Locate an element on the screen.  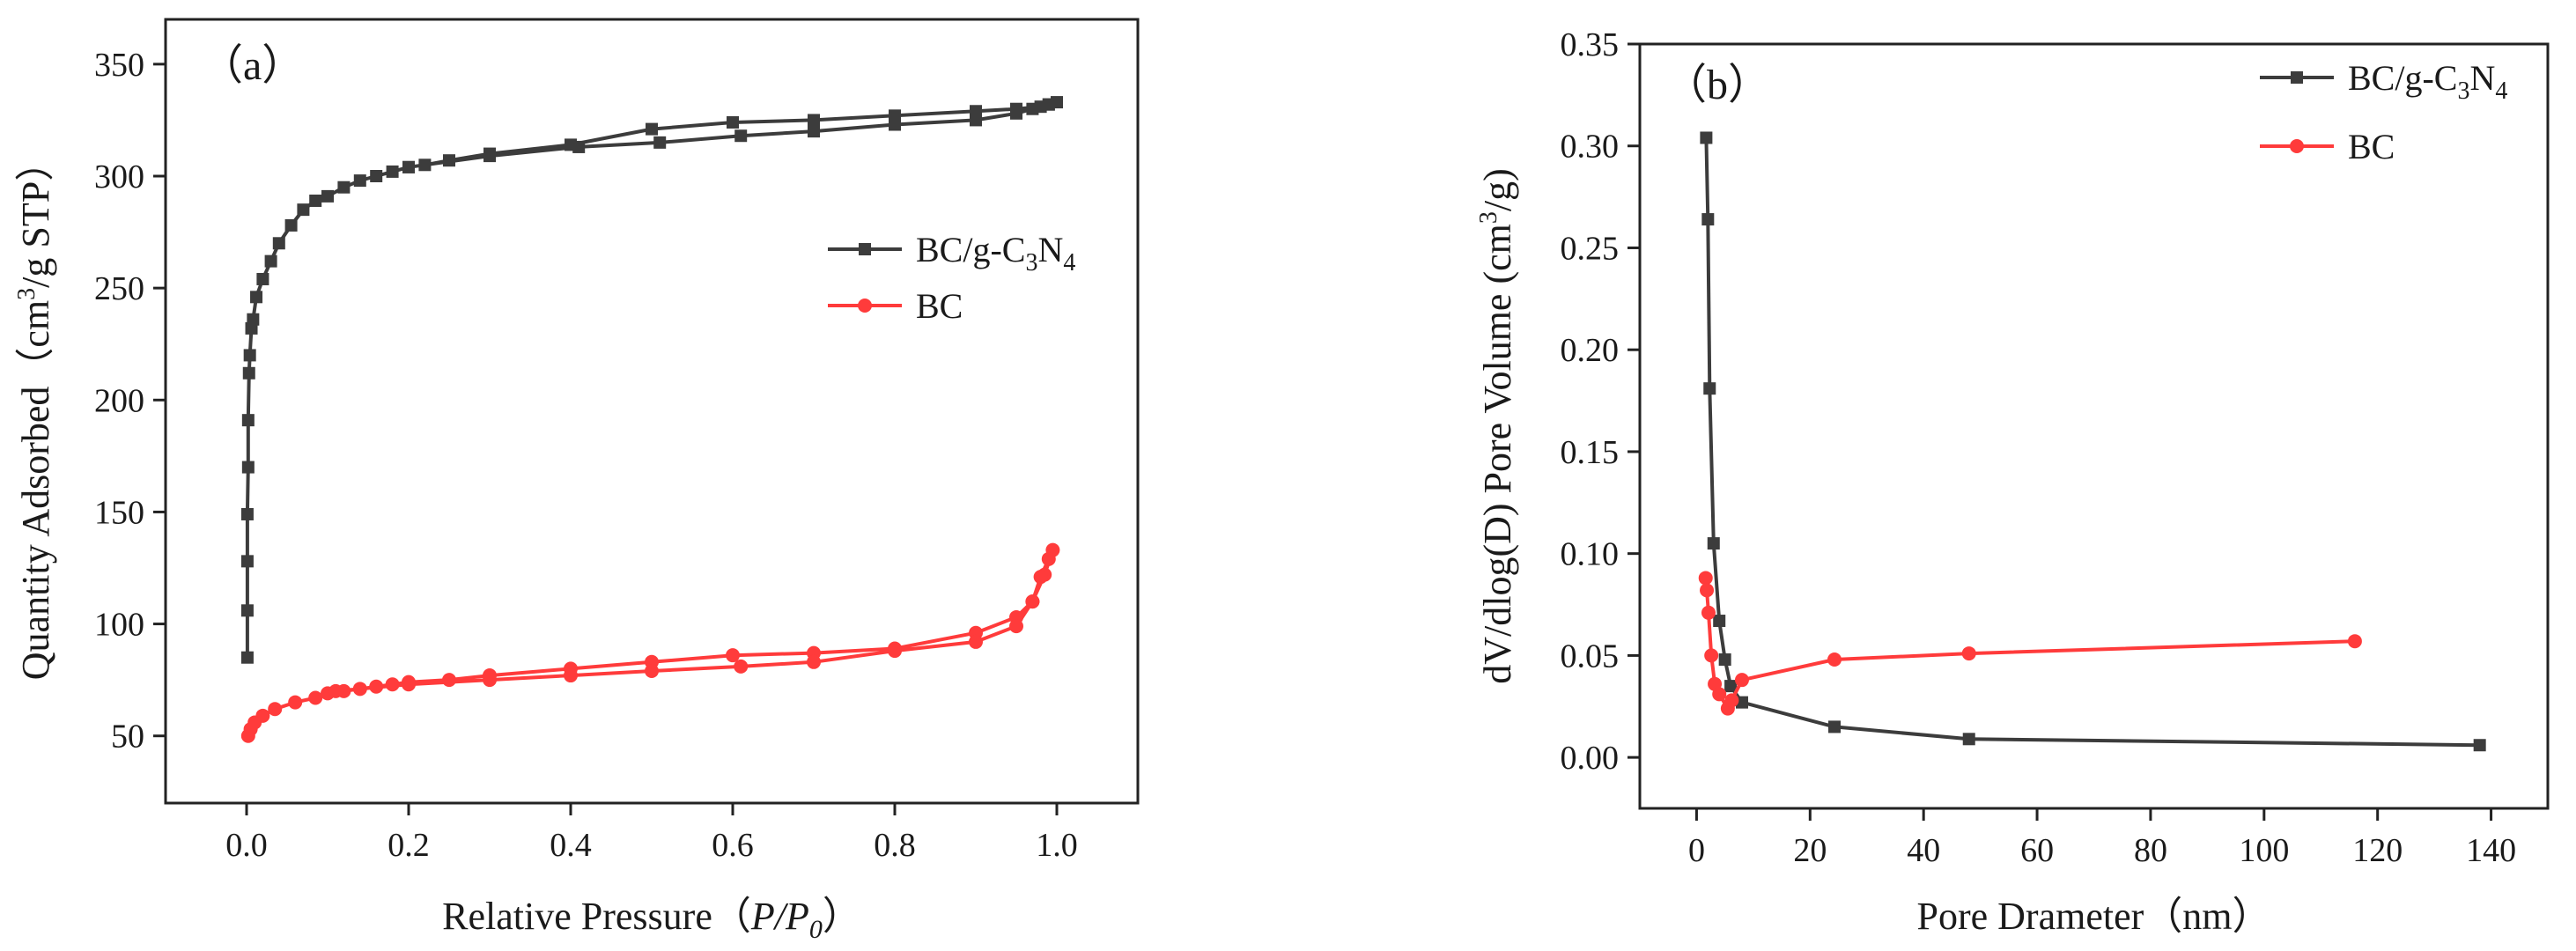
y-tick-label: 0.35 is located at coordinates (1590, 44).